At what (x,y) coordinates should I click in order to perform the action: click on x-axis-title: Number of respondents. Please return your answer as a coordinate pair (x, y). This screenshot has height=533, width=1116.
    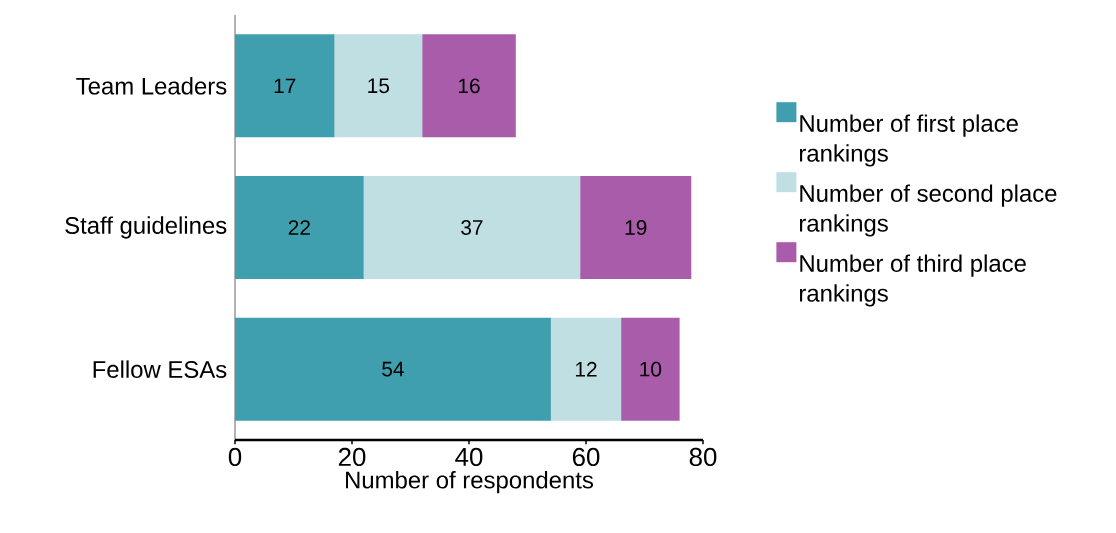
    Looking at the image, I should click on (470, 482).